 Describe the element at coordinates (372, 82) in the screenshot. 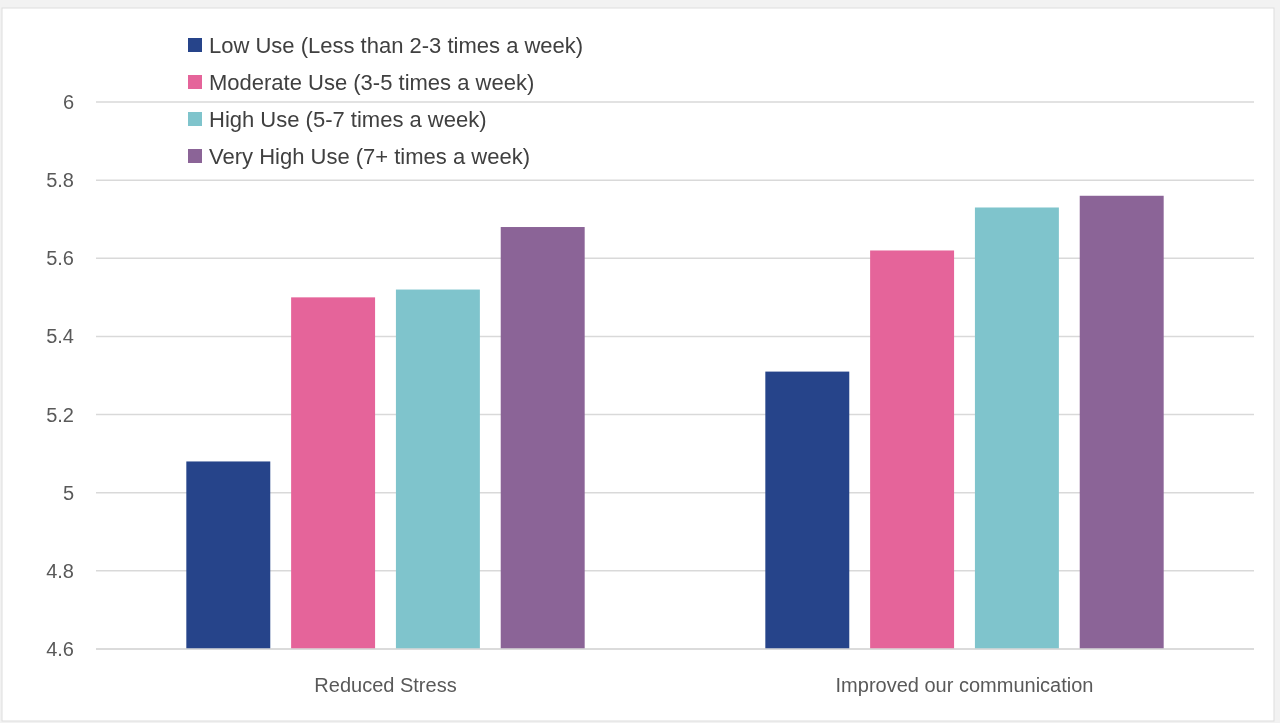

I see `legend-label: Moderate Use (3-5 times a week)` at that location.